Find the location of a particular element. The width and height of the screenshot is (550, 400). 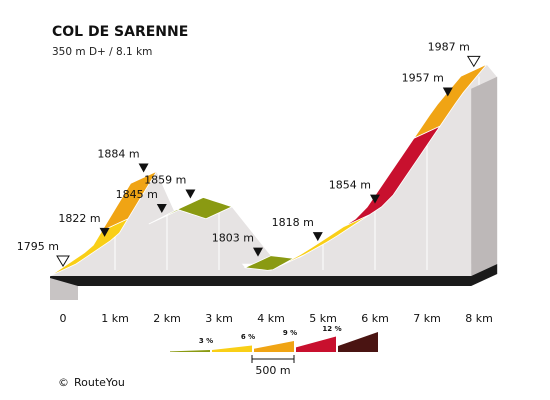

copyright-symbol: © is located at coordinates (63, 382).